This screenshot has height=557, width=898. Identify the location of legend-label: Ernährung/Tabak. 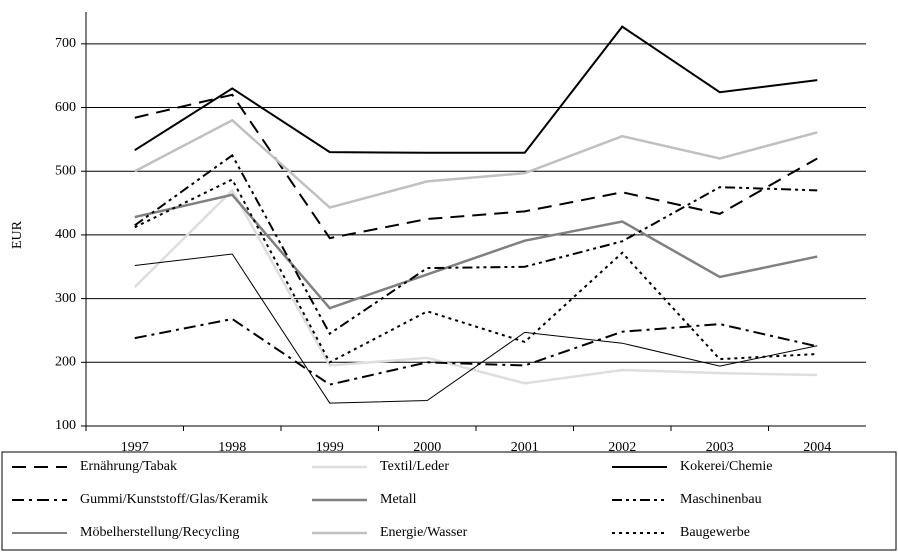
(128, 466).